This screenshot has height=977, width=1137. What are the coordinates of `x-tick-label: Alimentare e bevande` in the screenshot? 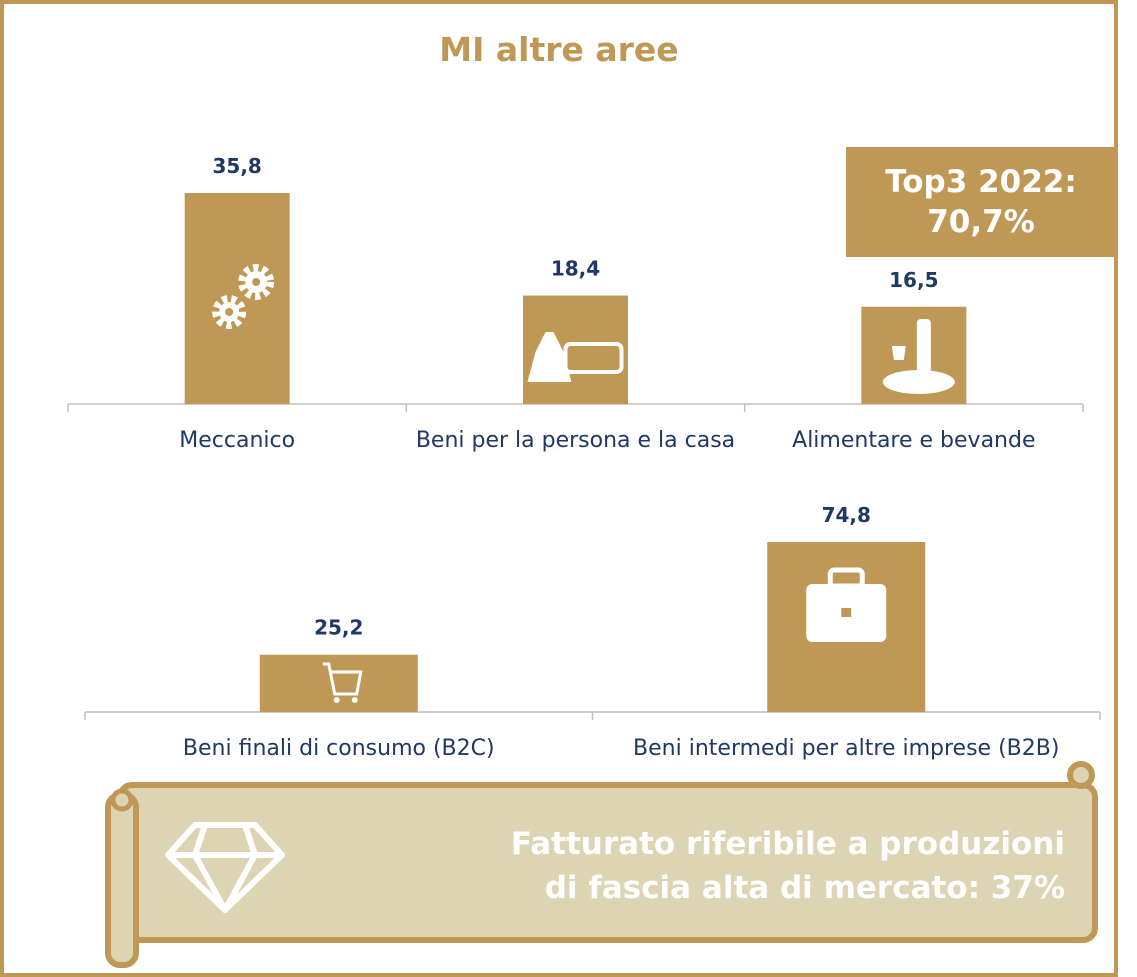 It's located at (914, 440).